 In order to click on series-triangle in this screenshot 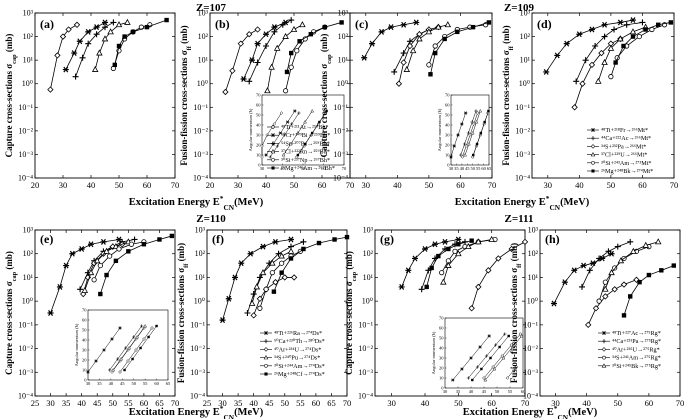, I will do `click(271, 276)`.